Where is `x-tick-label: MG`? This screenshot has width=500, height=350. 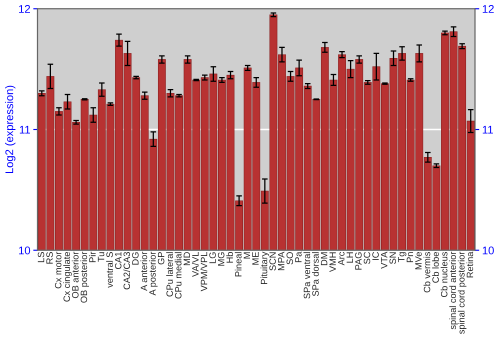 x-tick-label: MG is located at coordinates (221, 259).